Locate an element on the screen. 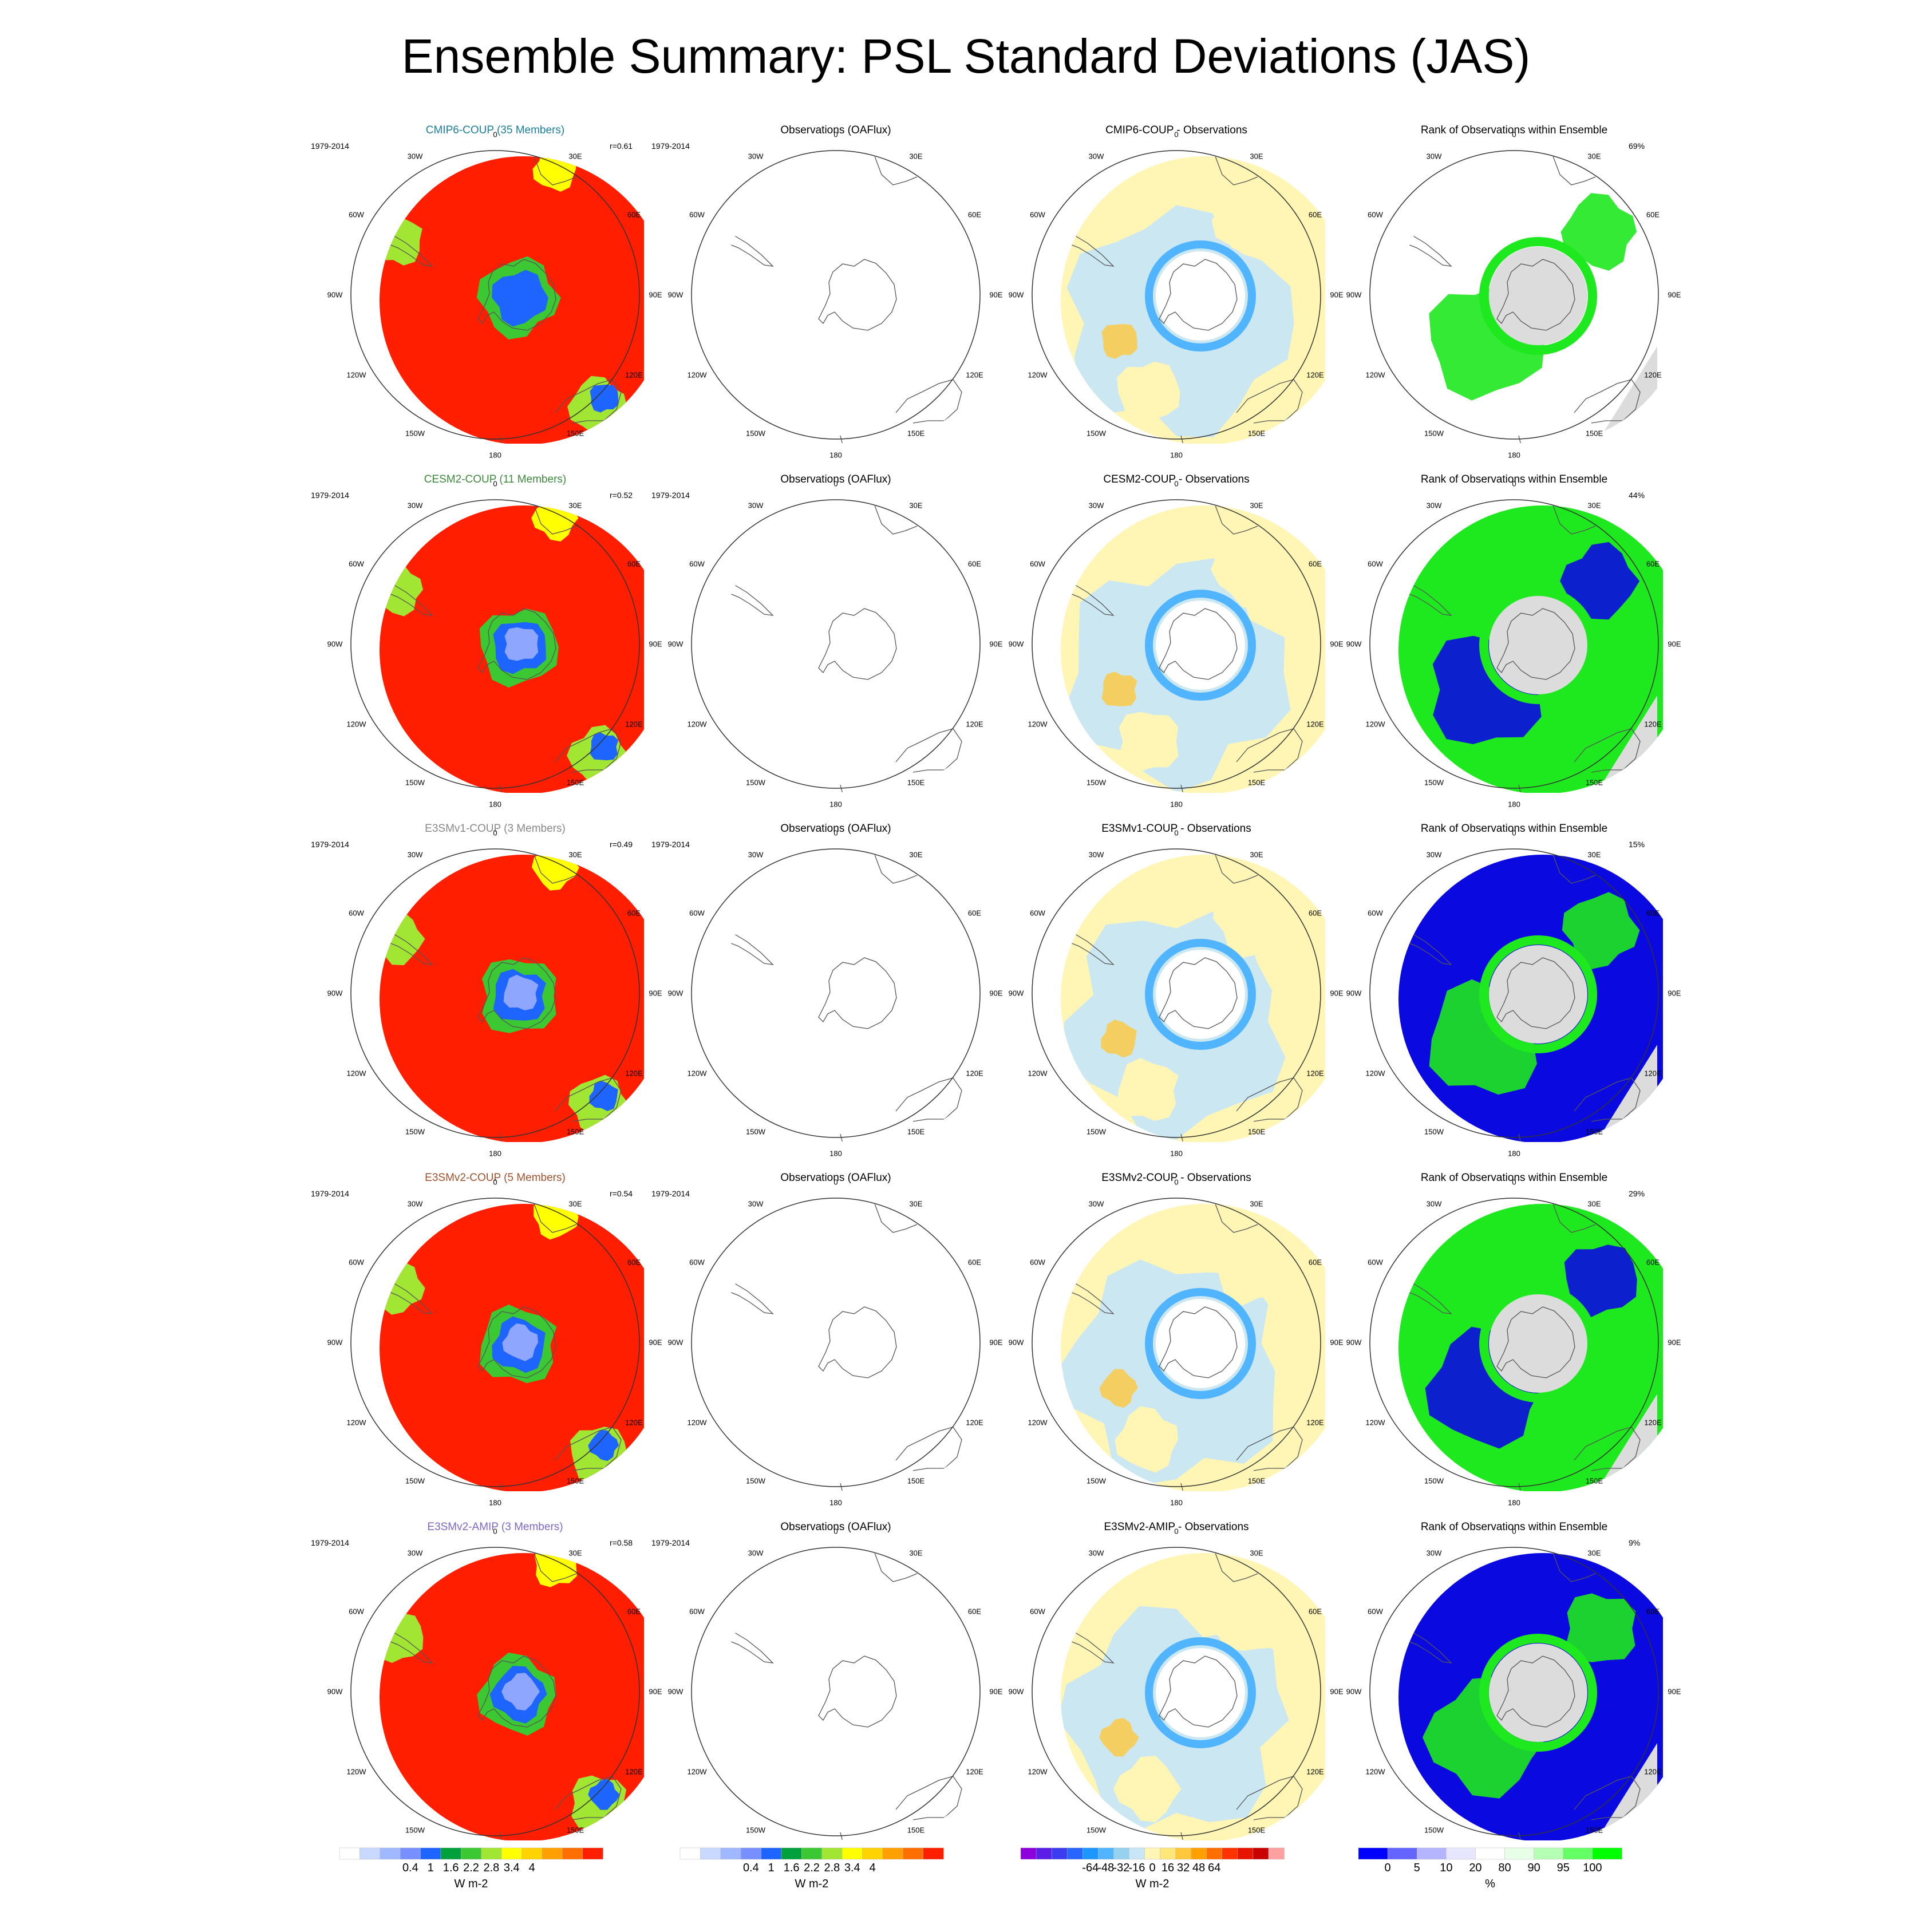 Image resolution: width=1932 pixels, height=1932 pixels. colorbar-tick-label: -16 is located at coordinates (1136, 1868).